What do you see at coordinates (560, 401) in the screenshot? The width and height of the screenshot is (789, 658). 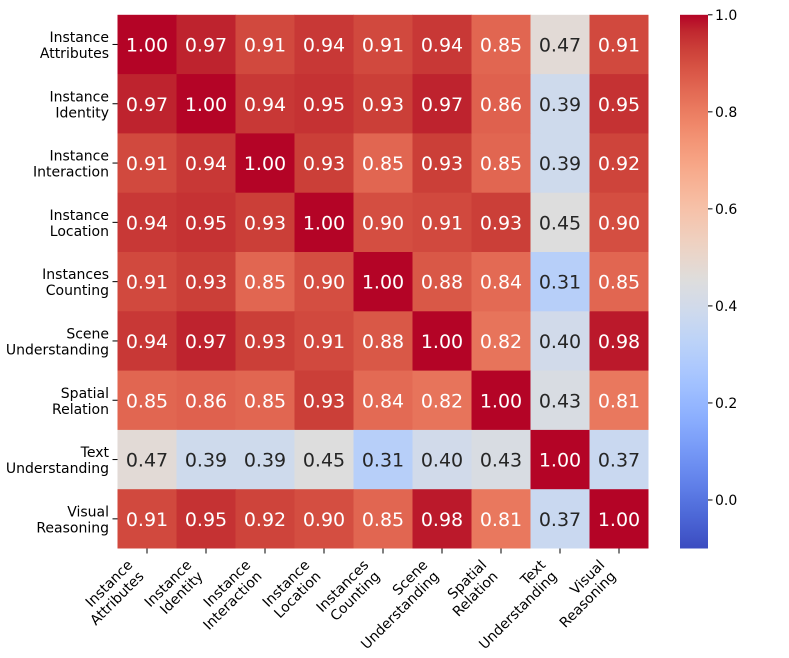 I see `cell-value: 0.43` at bounding box center [560, 401].